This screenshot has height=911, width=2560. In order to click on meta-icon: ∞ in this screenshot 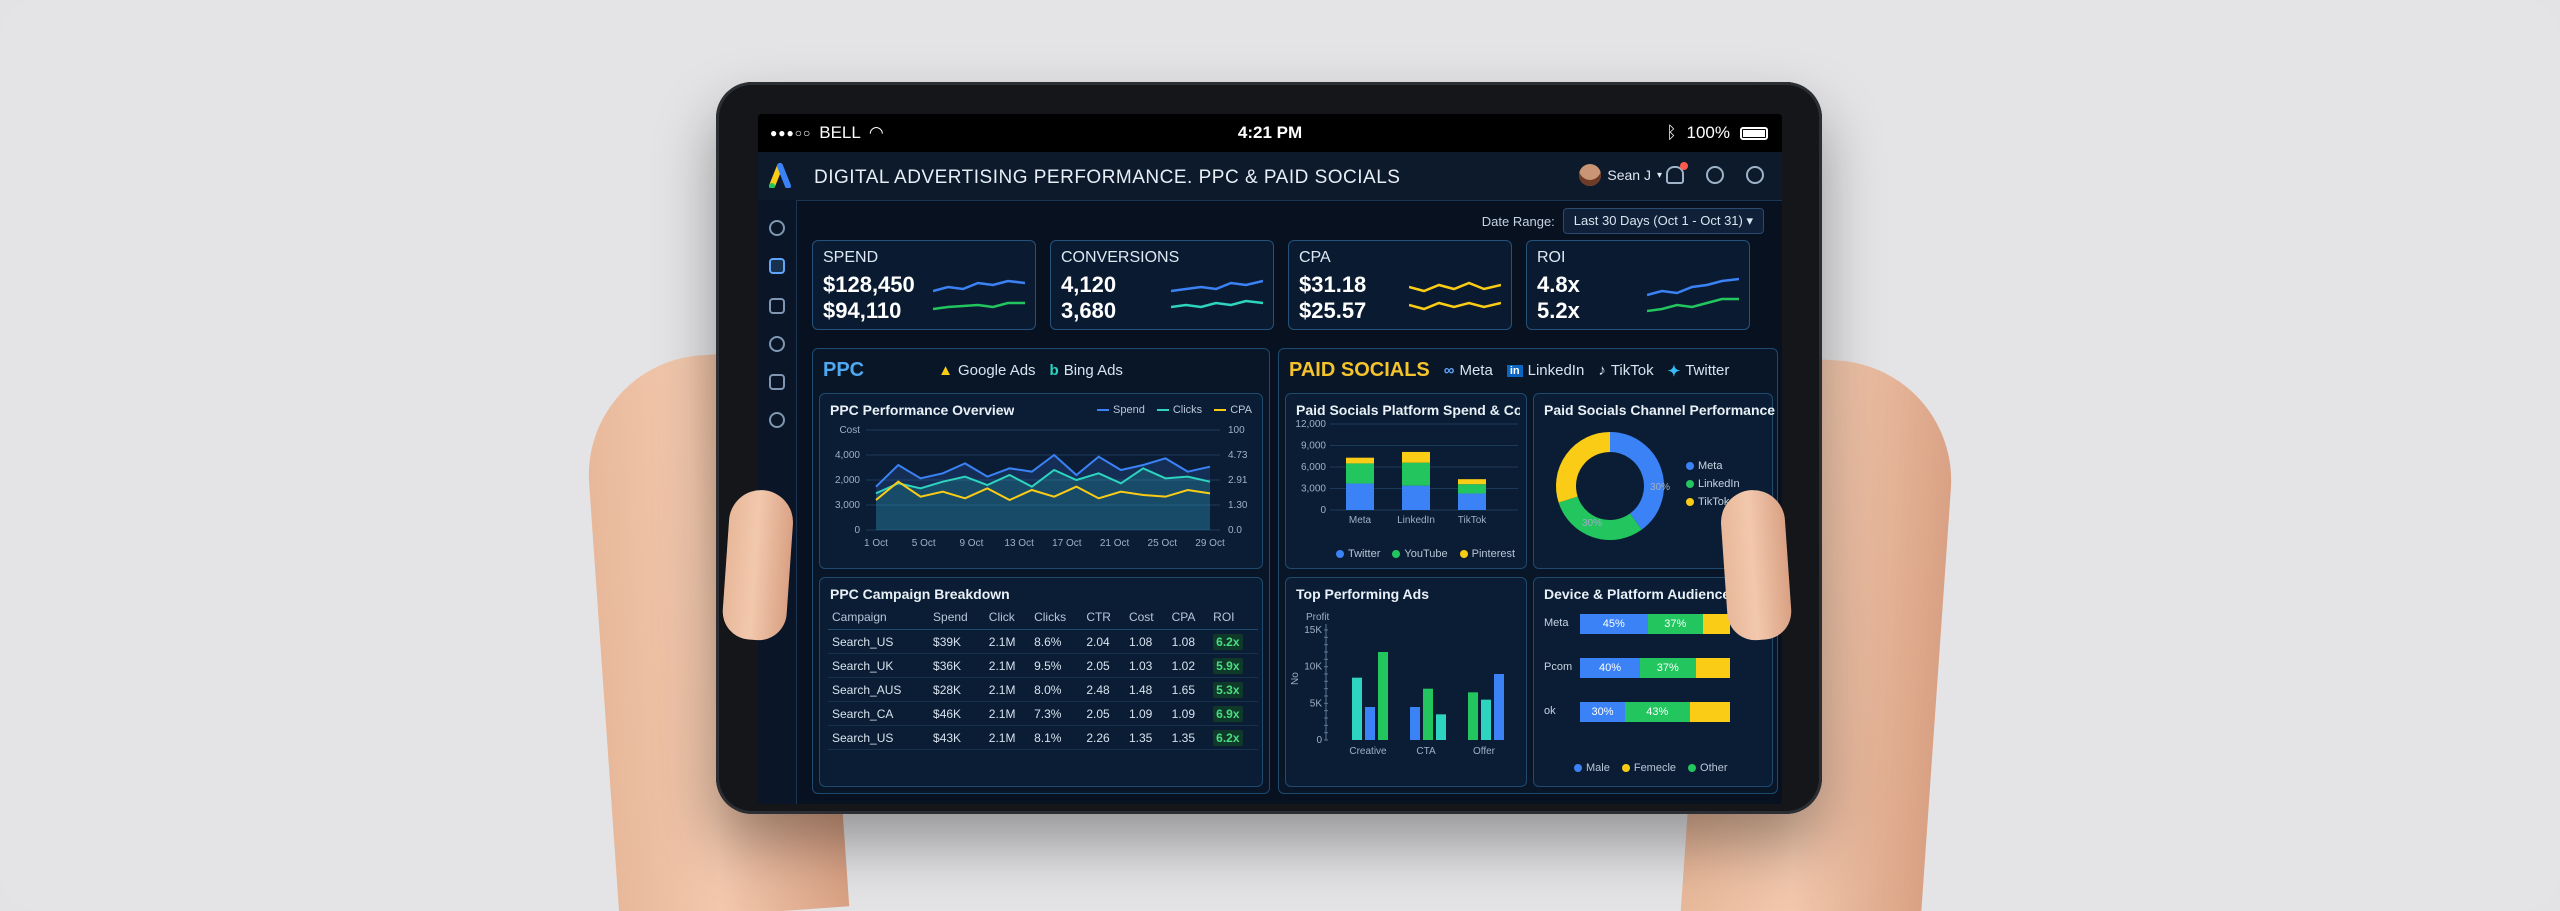, I will do `click(1449, 370)`.